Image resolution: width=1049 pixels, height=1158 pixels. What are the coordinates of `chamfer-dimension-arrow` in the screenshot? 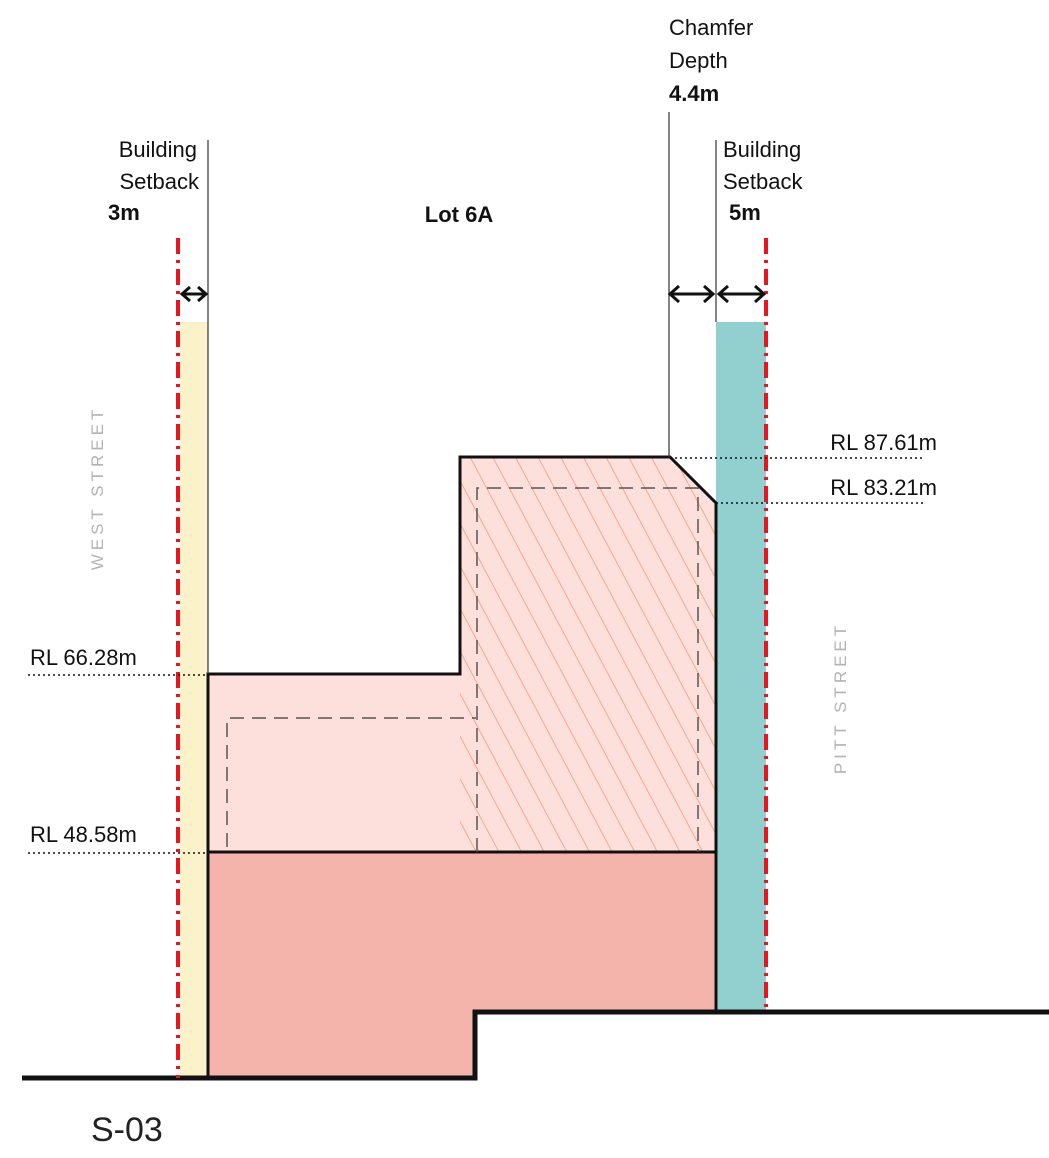 It's located at (691, 294).